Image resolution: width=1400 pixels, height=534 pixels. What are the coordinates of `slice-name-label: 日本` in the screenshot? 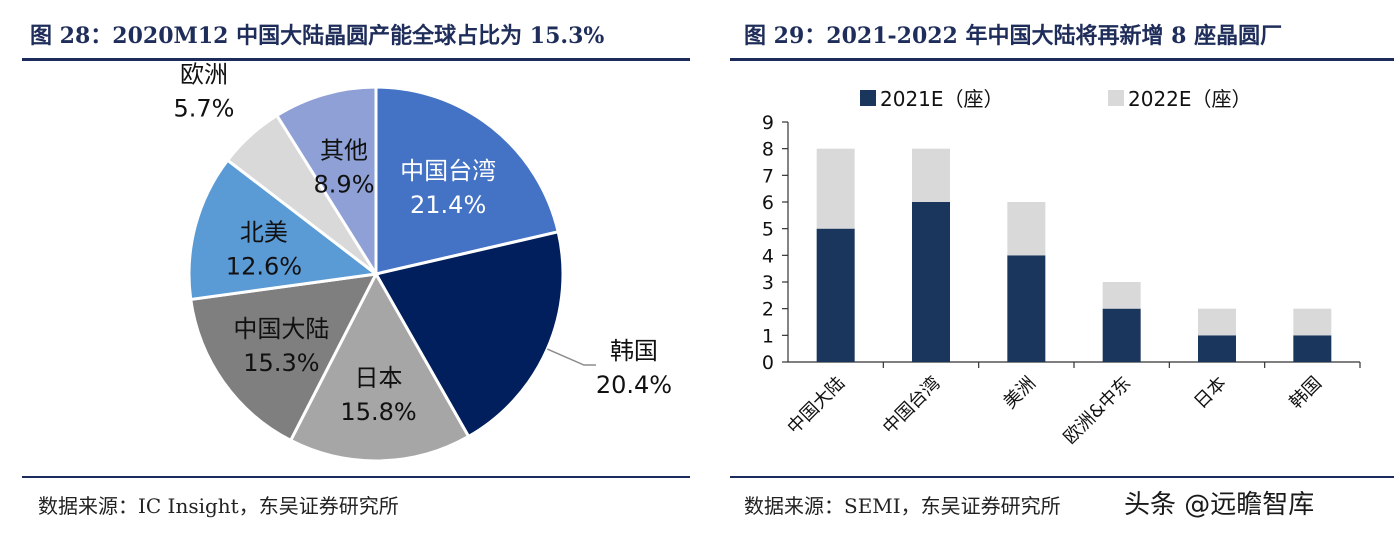 It's located at (379, 378).